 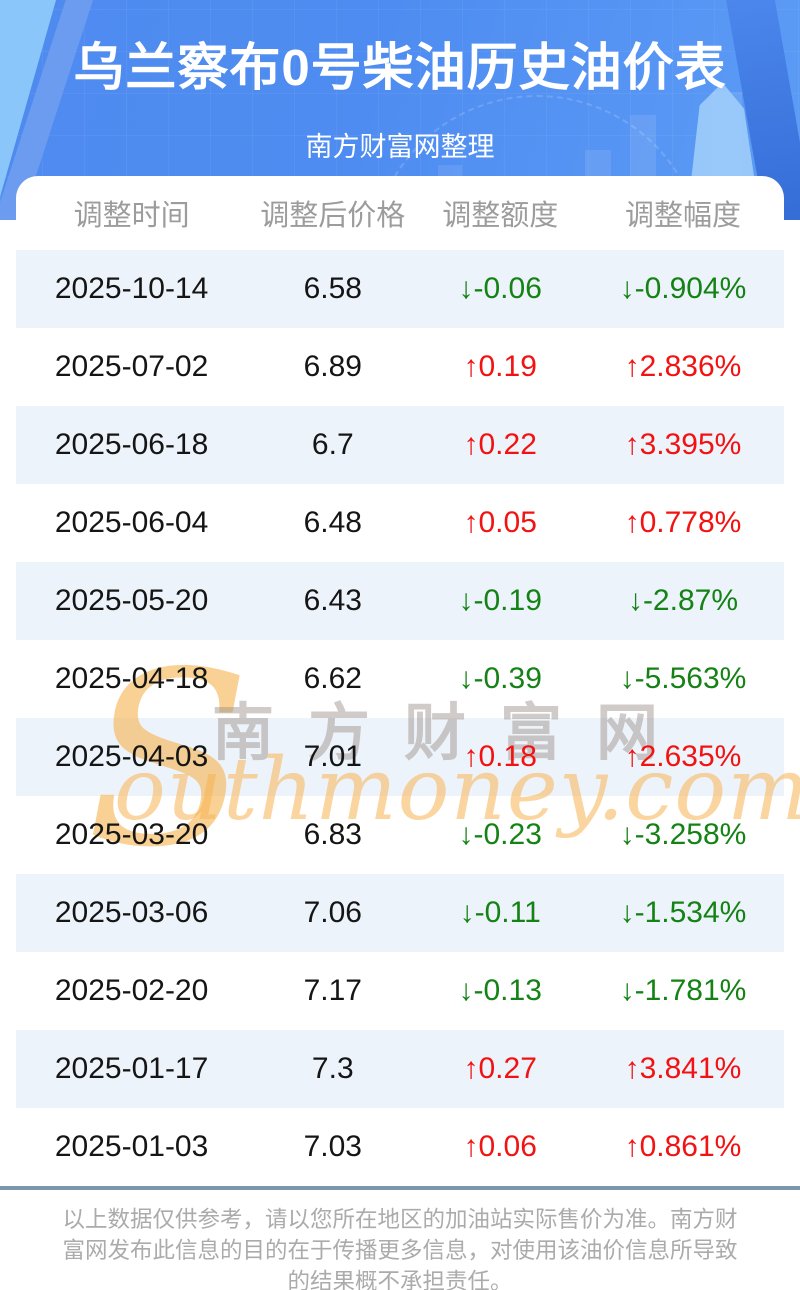 What do you see at coordinates (131, 444) in the screenshot?
I see `cell-adjust-date: 2025-06-18` at bounding box center [131, 444].